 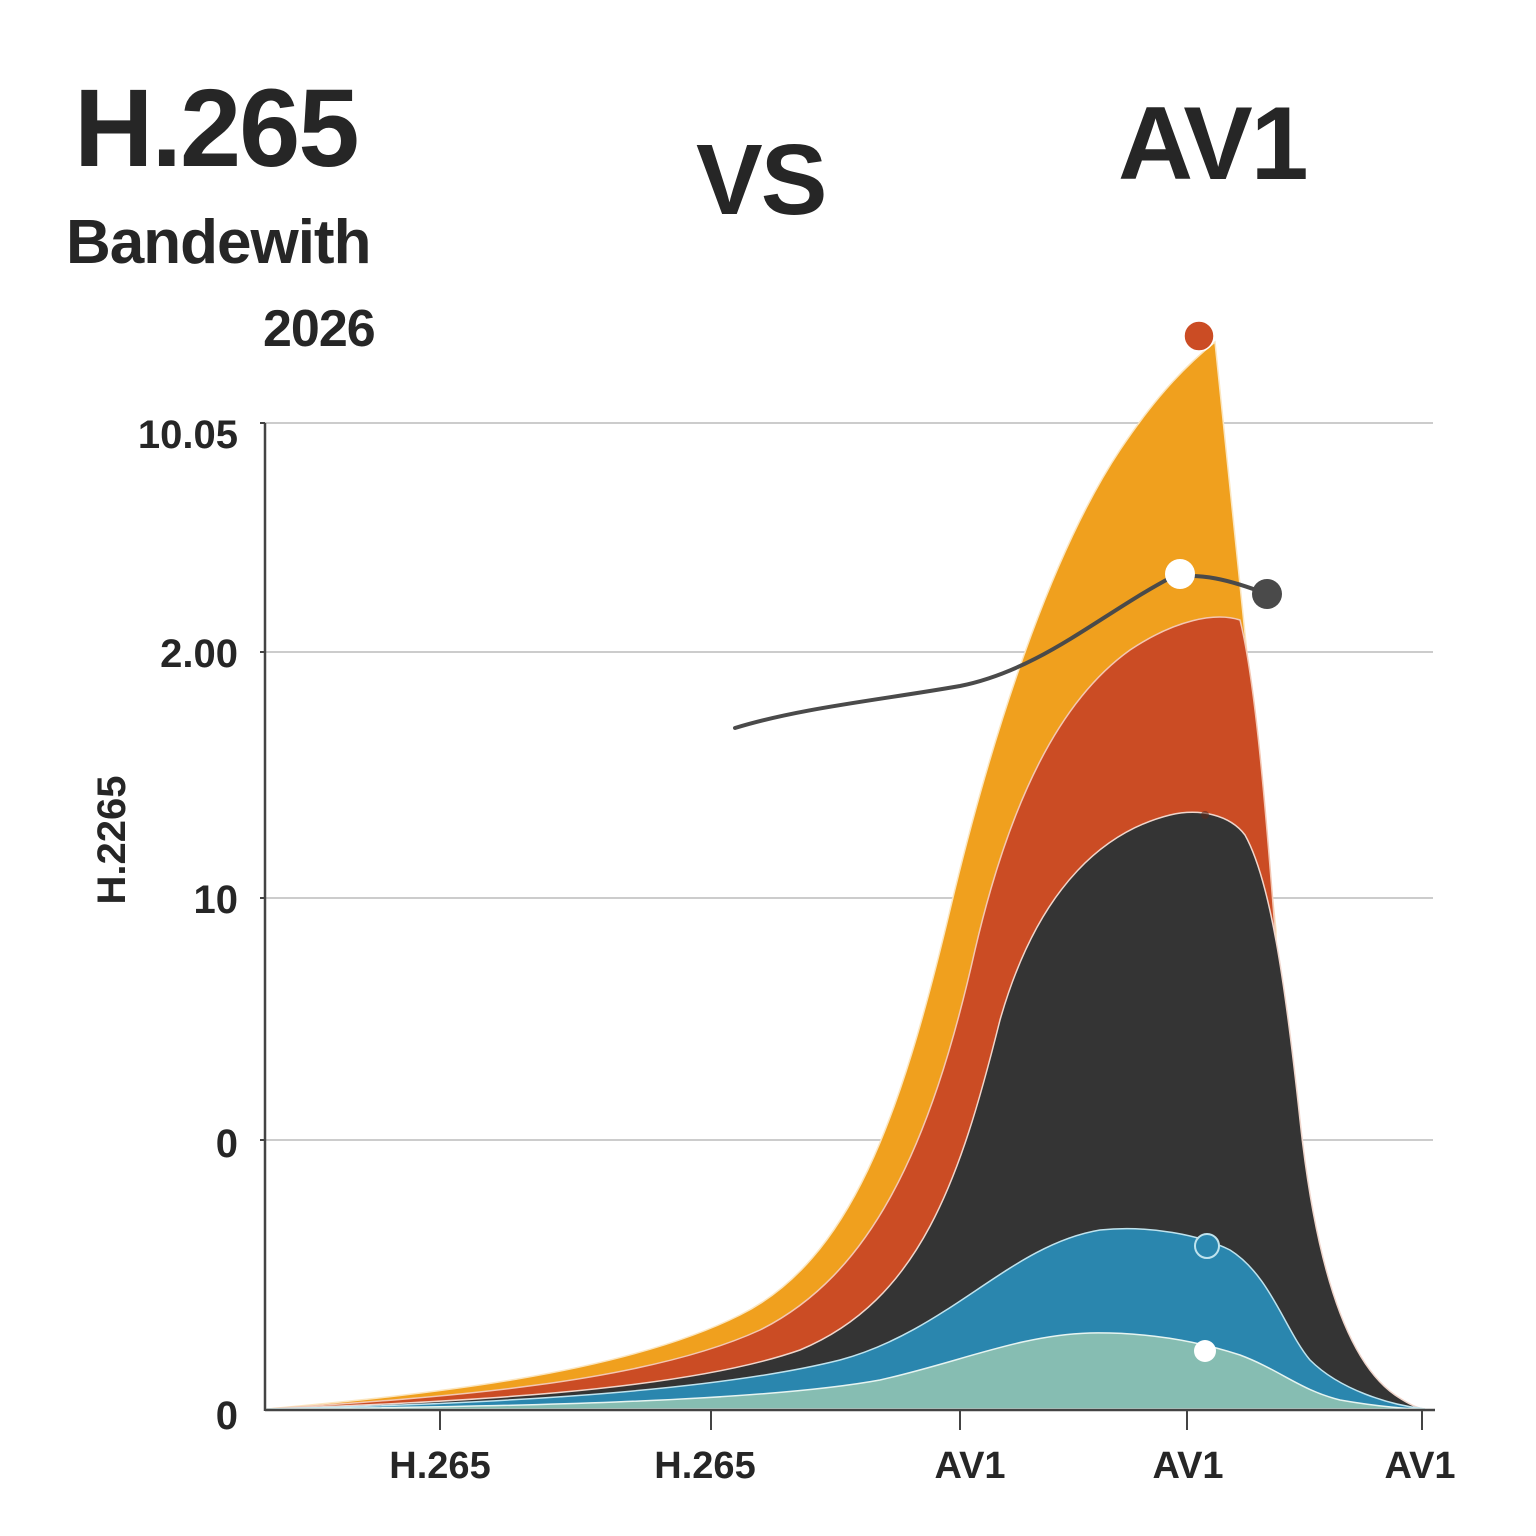 What do you see at coordinates (1207, 1246) in the screenshot?
I see `blue-peak-marker` at bounding box center [1207, 1246].